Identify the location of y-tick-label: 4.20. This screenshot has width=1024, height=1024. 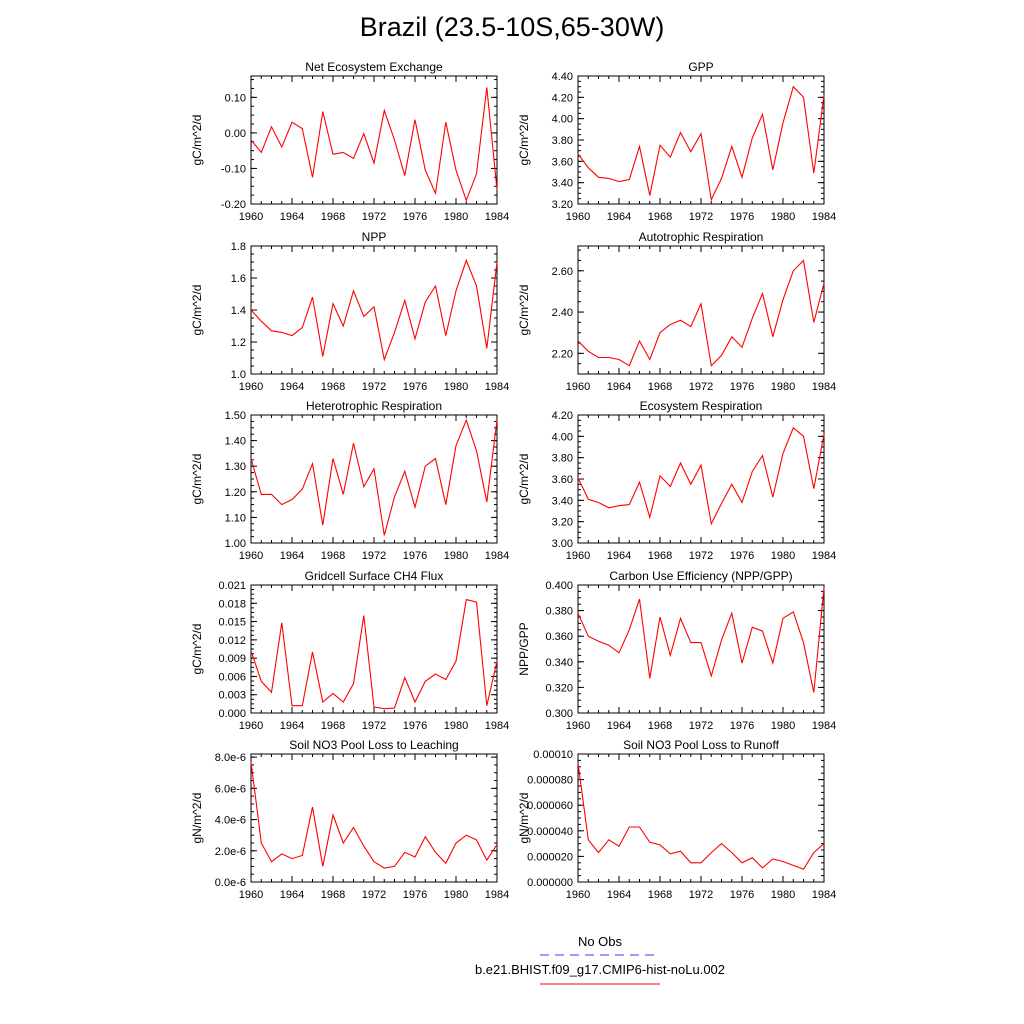
(562, 416).